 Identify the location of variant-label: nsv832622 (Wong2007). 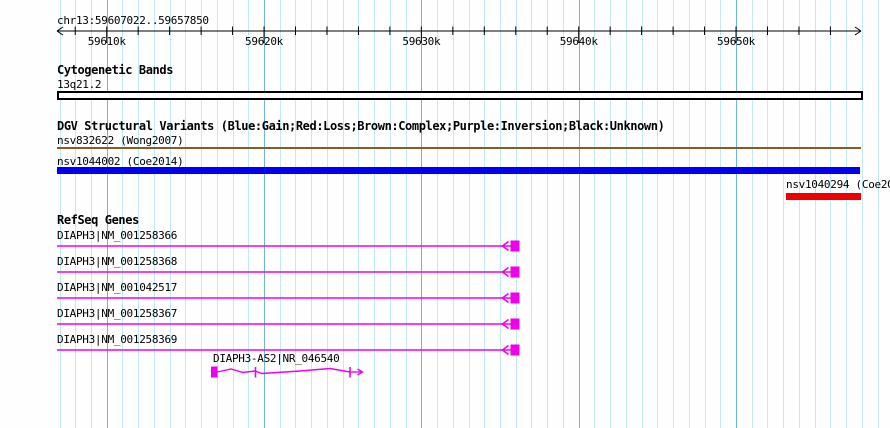
(120, 140).